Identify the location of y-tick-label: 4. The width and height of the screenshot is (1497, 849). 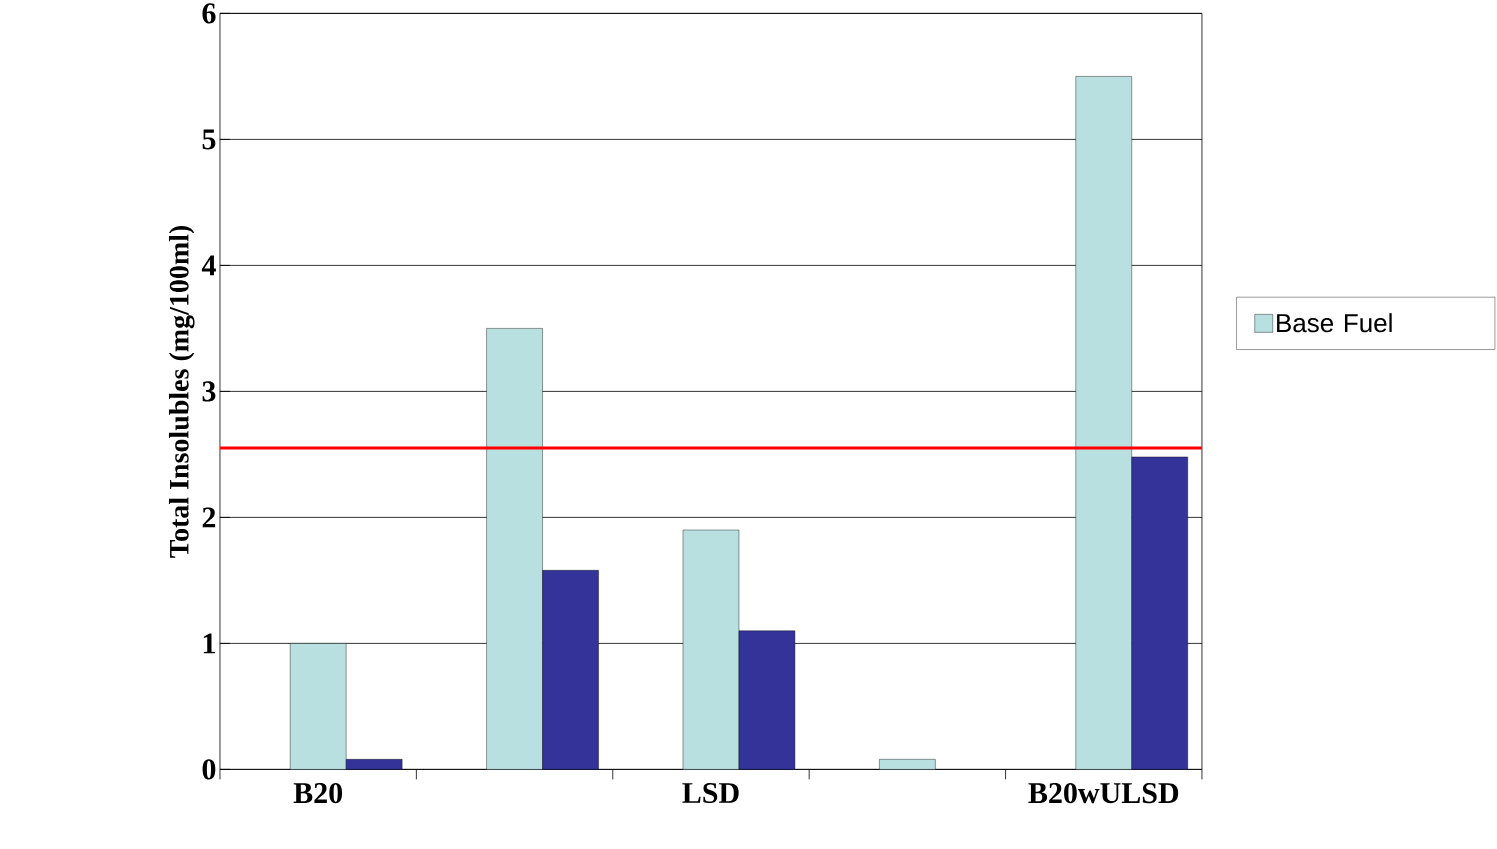
(208, 265).